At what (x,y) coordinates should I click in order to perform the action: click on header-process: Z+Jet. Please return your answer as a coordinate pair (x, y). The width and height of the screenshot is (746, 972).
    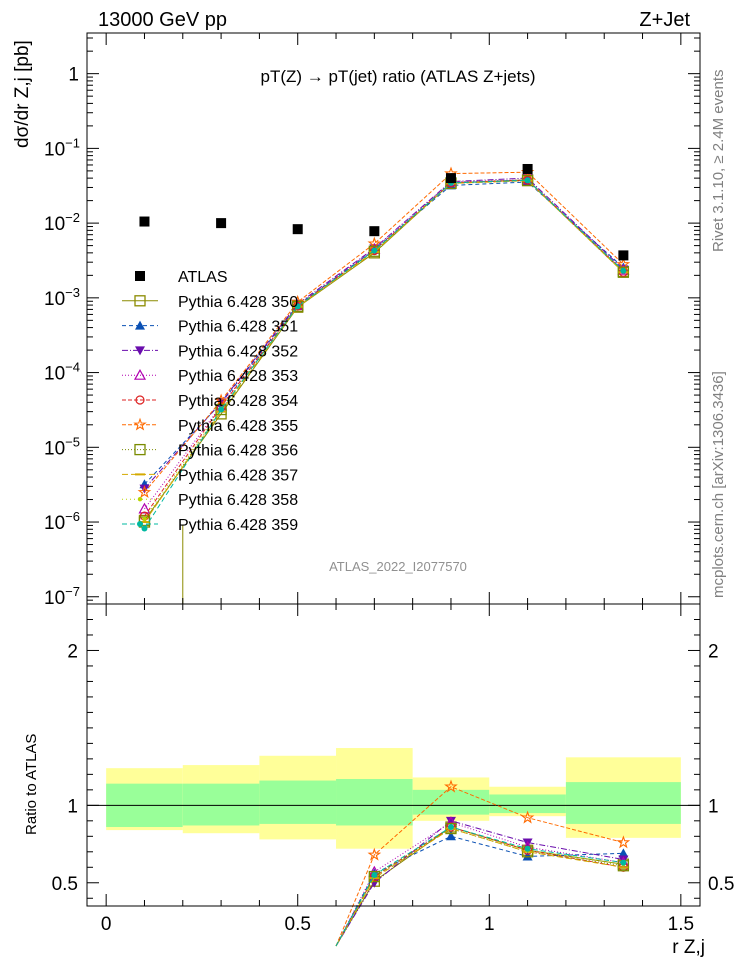
    Looking at the image, I should click on (664, 20).